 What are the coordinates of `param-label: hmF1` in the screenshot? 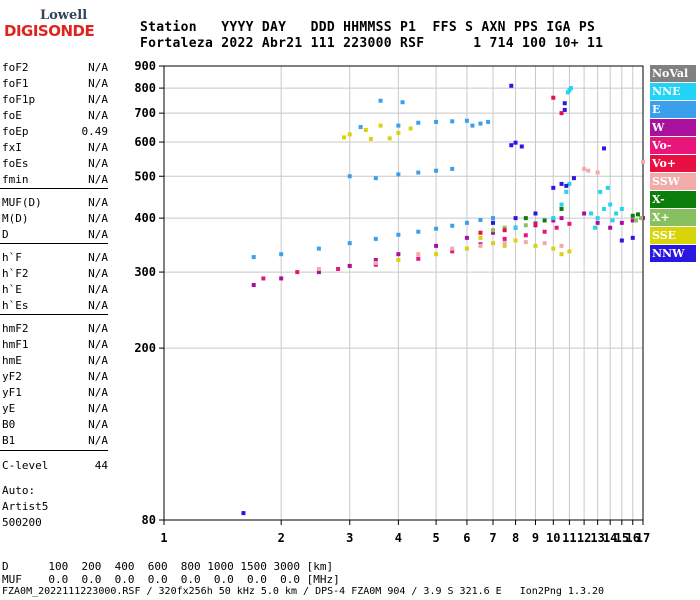 It's located at (15, 344).